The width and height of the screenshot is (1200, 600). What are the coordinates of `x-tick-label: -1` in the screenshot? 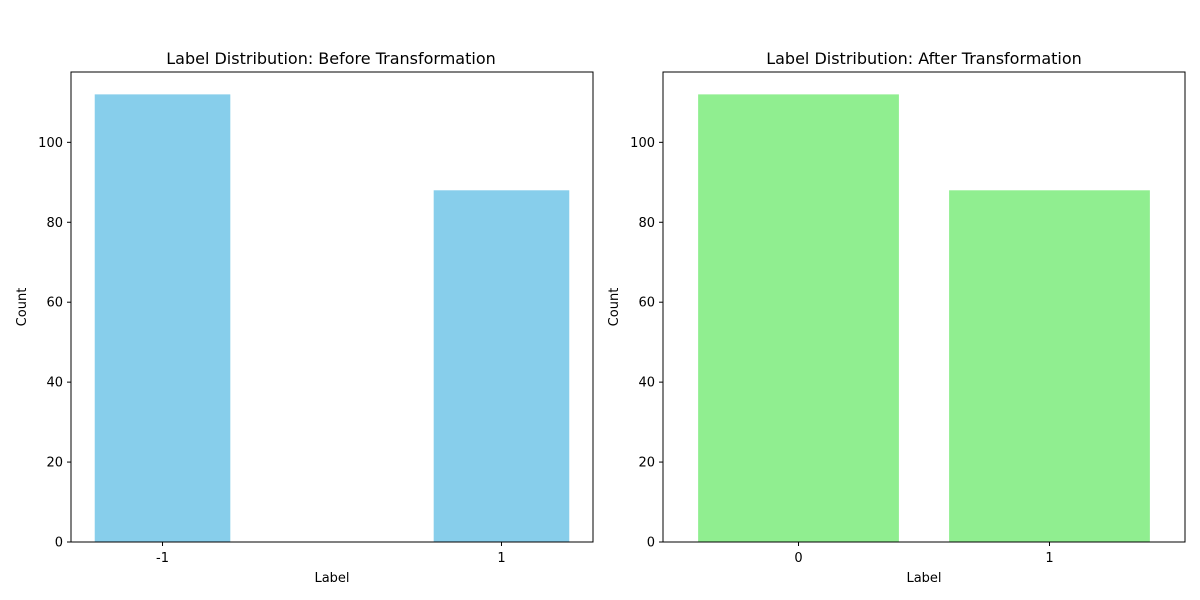 It's located at (162, 558).